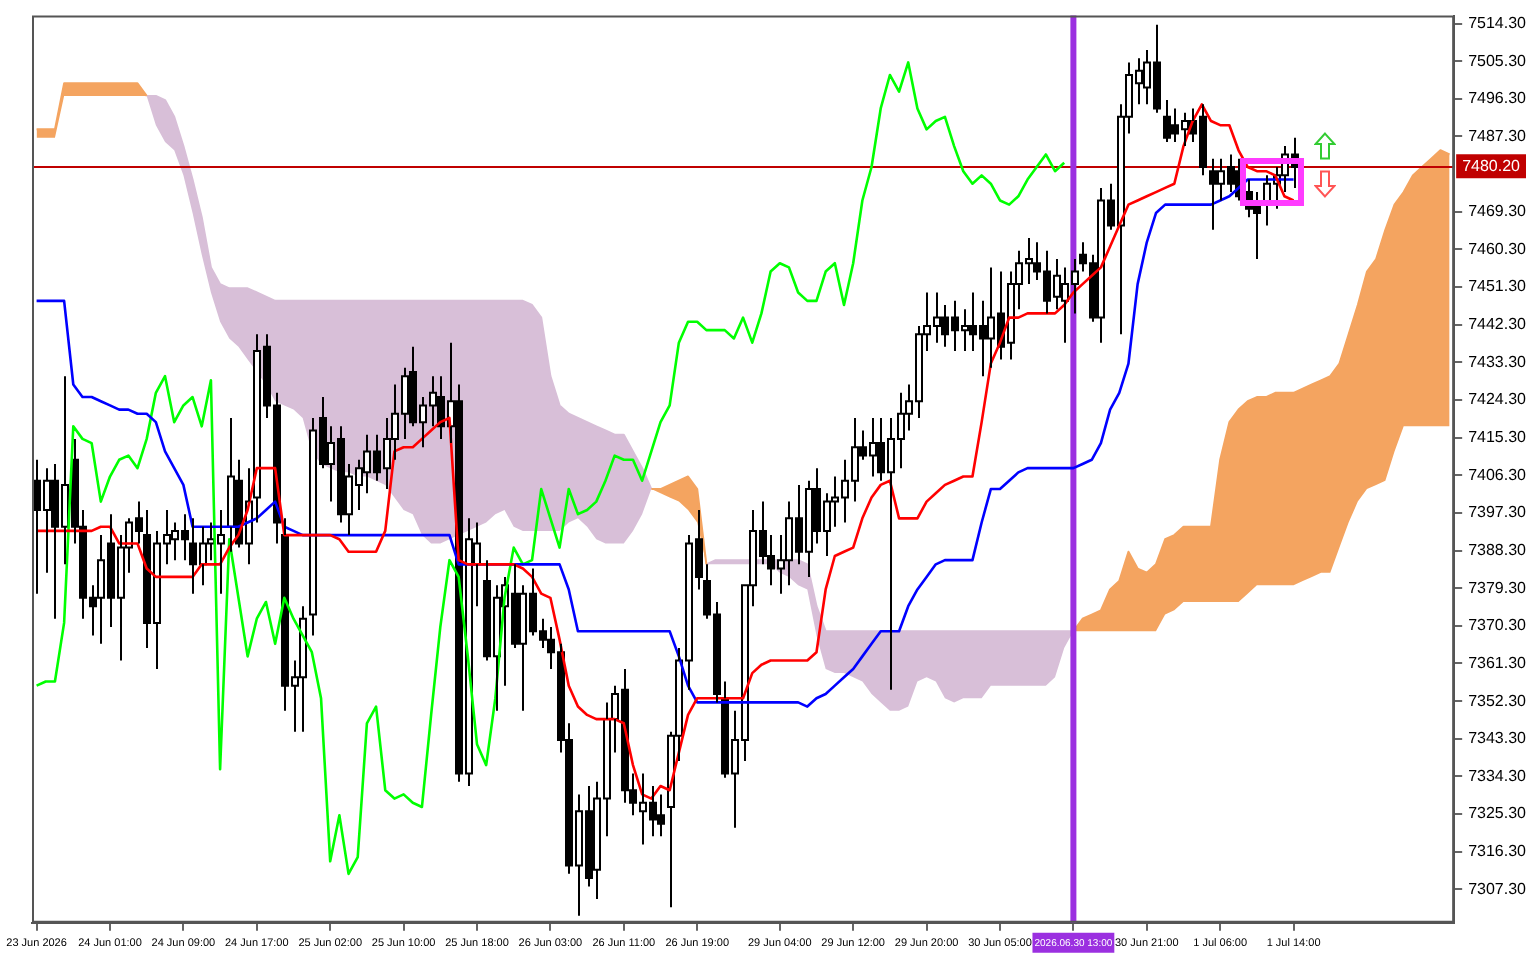  Describe the element at coordinates (1498, 248) in the screenshot. I see `y-tick-label: 7460.30` at that location.